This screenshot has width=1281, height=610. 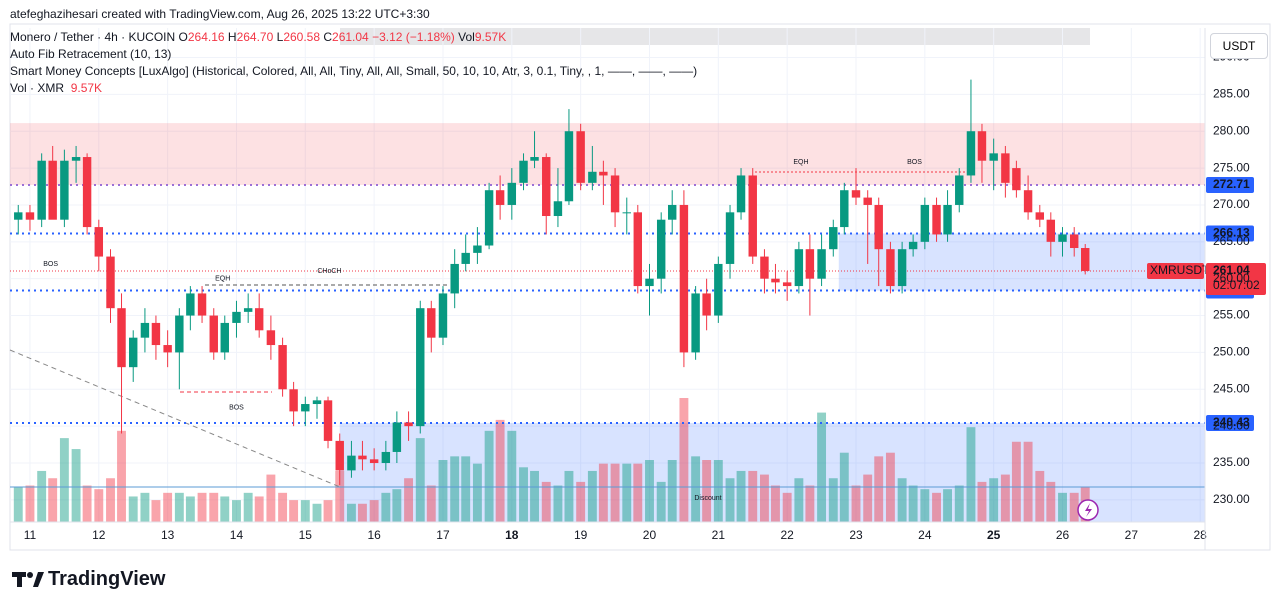 What do you see at coordinates (1231, 270) in the screenshot?
I see `price-label: 261.04` at bounding box center [1231, 270].